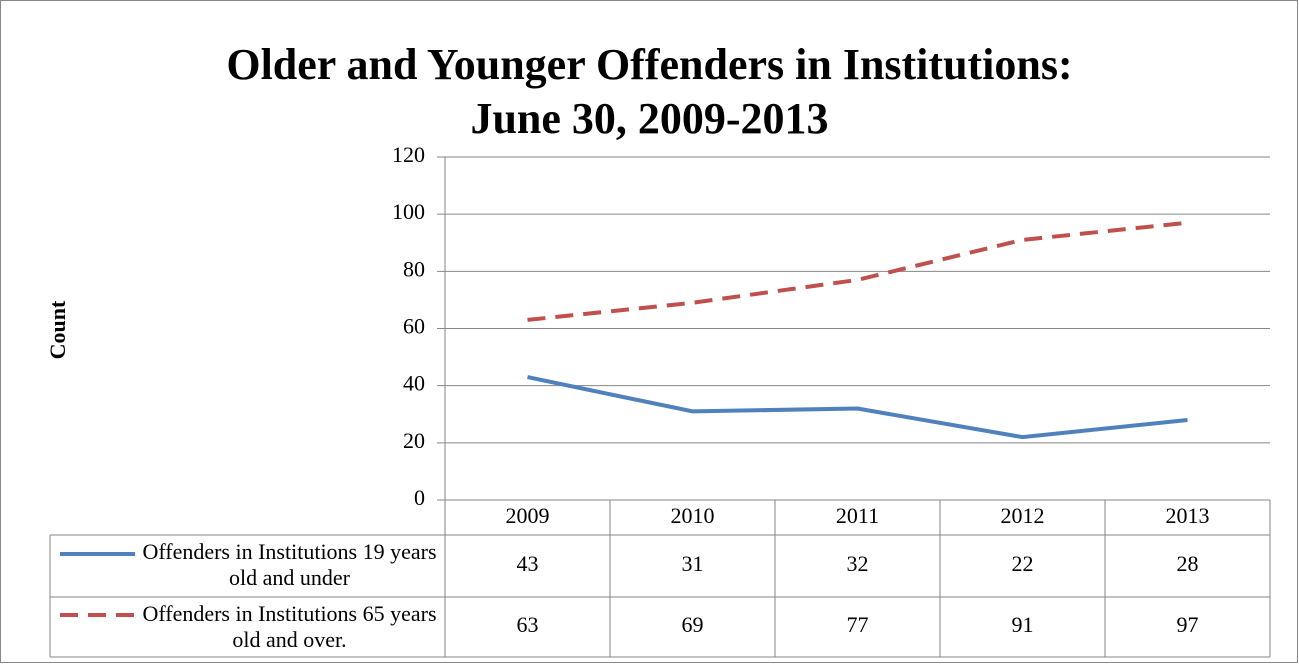 Image resolution: width=1299 pixels, height=664 pixels. I want to click on data-label: 69, so click(693, 624).